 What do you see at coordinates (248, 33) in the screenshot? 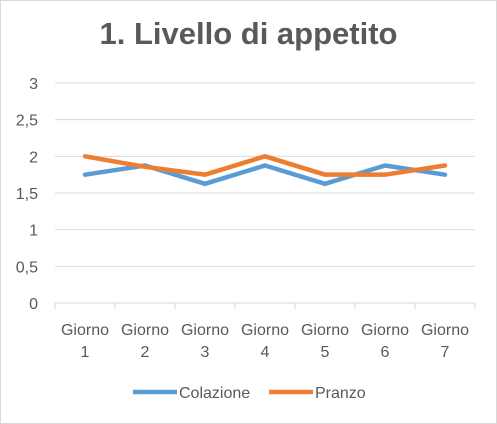
I see `chart-title: 1. Livello di appetito` at bounding box center [248, 33].